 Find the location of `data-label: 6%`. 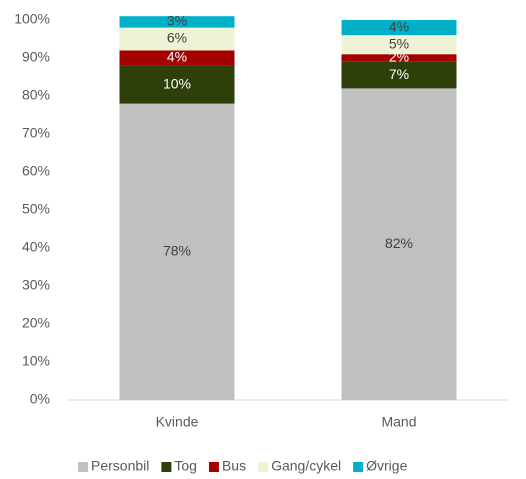

data-label: 6% is located at coordinates (177, 38).